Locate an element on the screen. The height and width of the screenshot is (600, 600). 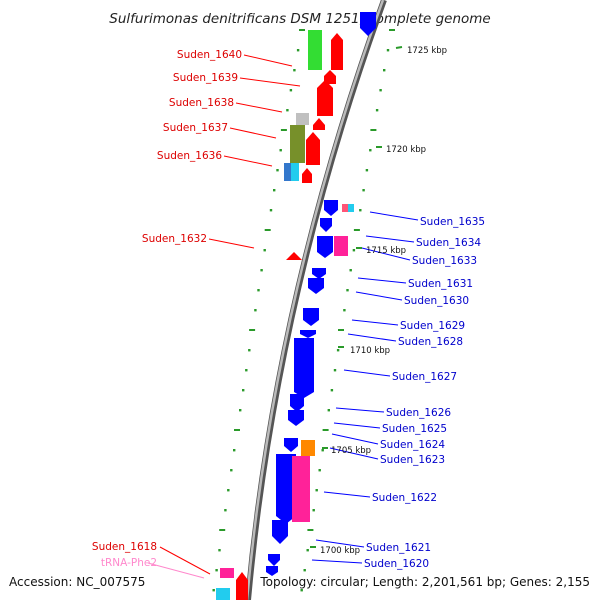
gene-suden-1633-arrow is located at coordinates (325, 247).